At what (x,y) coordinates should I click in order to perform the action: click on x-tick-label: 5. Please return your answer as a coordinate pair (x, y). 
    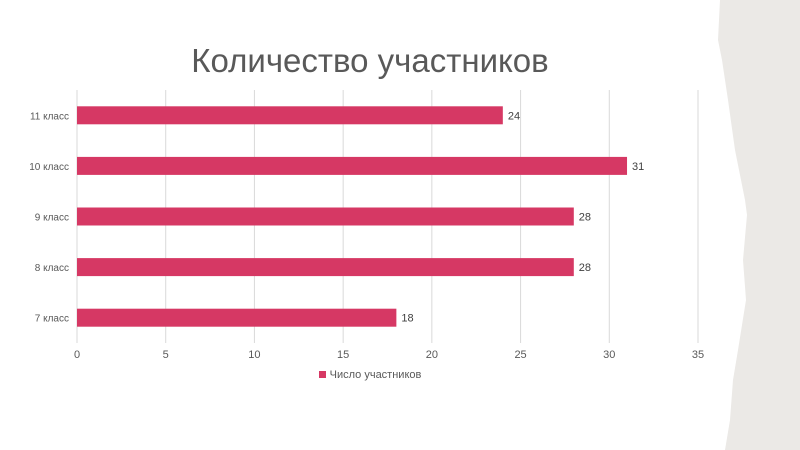
    Looking at the image, I should click on (166, 355).